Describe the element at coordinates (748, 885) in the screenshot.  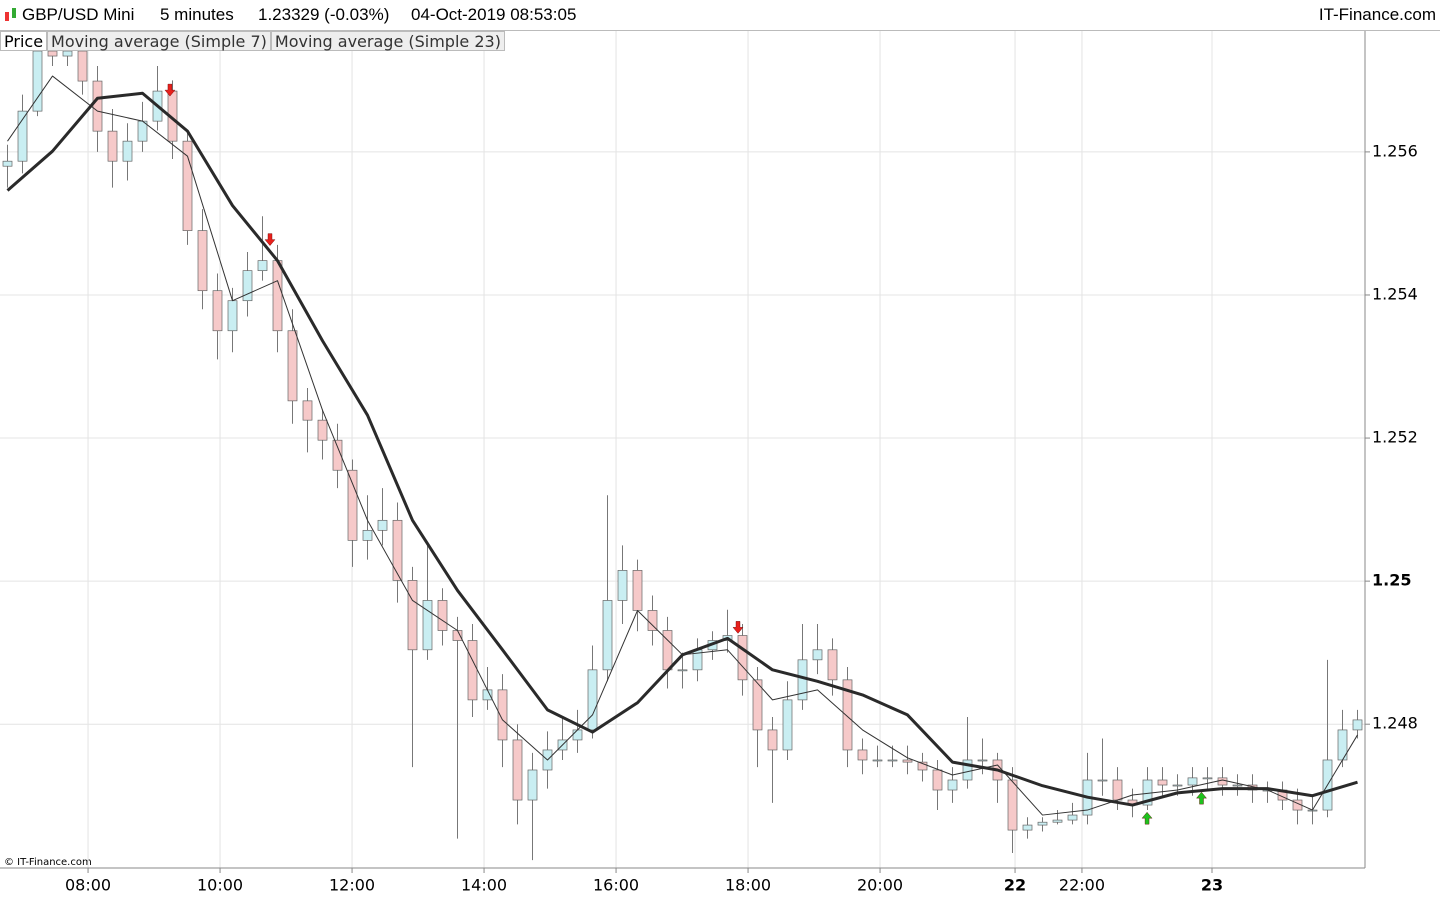
I see `x-tick-label: 18:00` at that location.